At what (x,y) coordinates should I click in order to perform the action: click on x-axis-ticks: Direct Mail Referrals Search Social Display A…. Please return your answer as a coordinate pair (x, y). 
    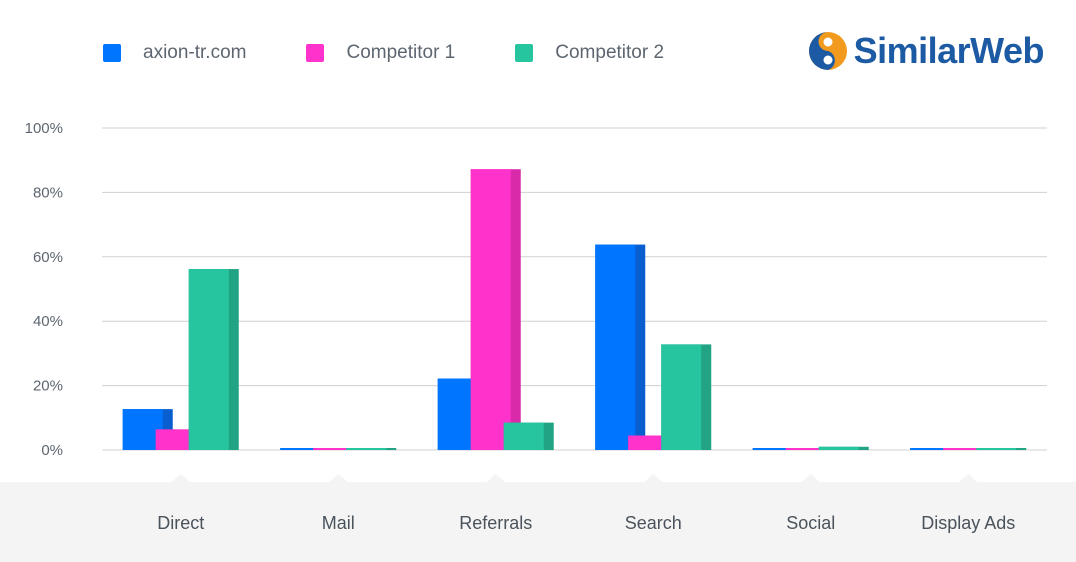
    Looking at the image, I should click on (586, 503).